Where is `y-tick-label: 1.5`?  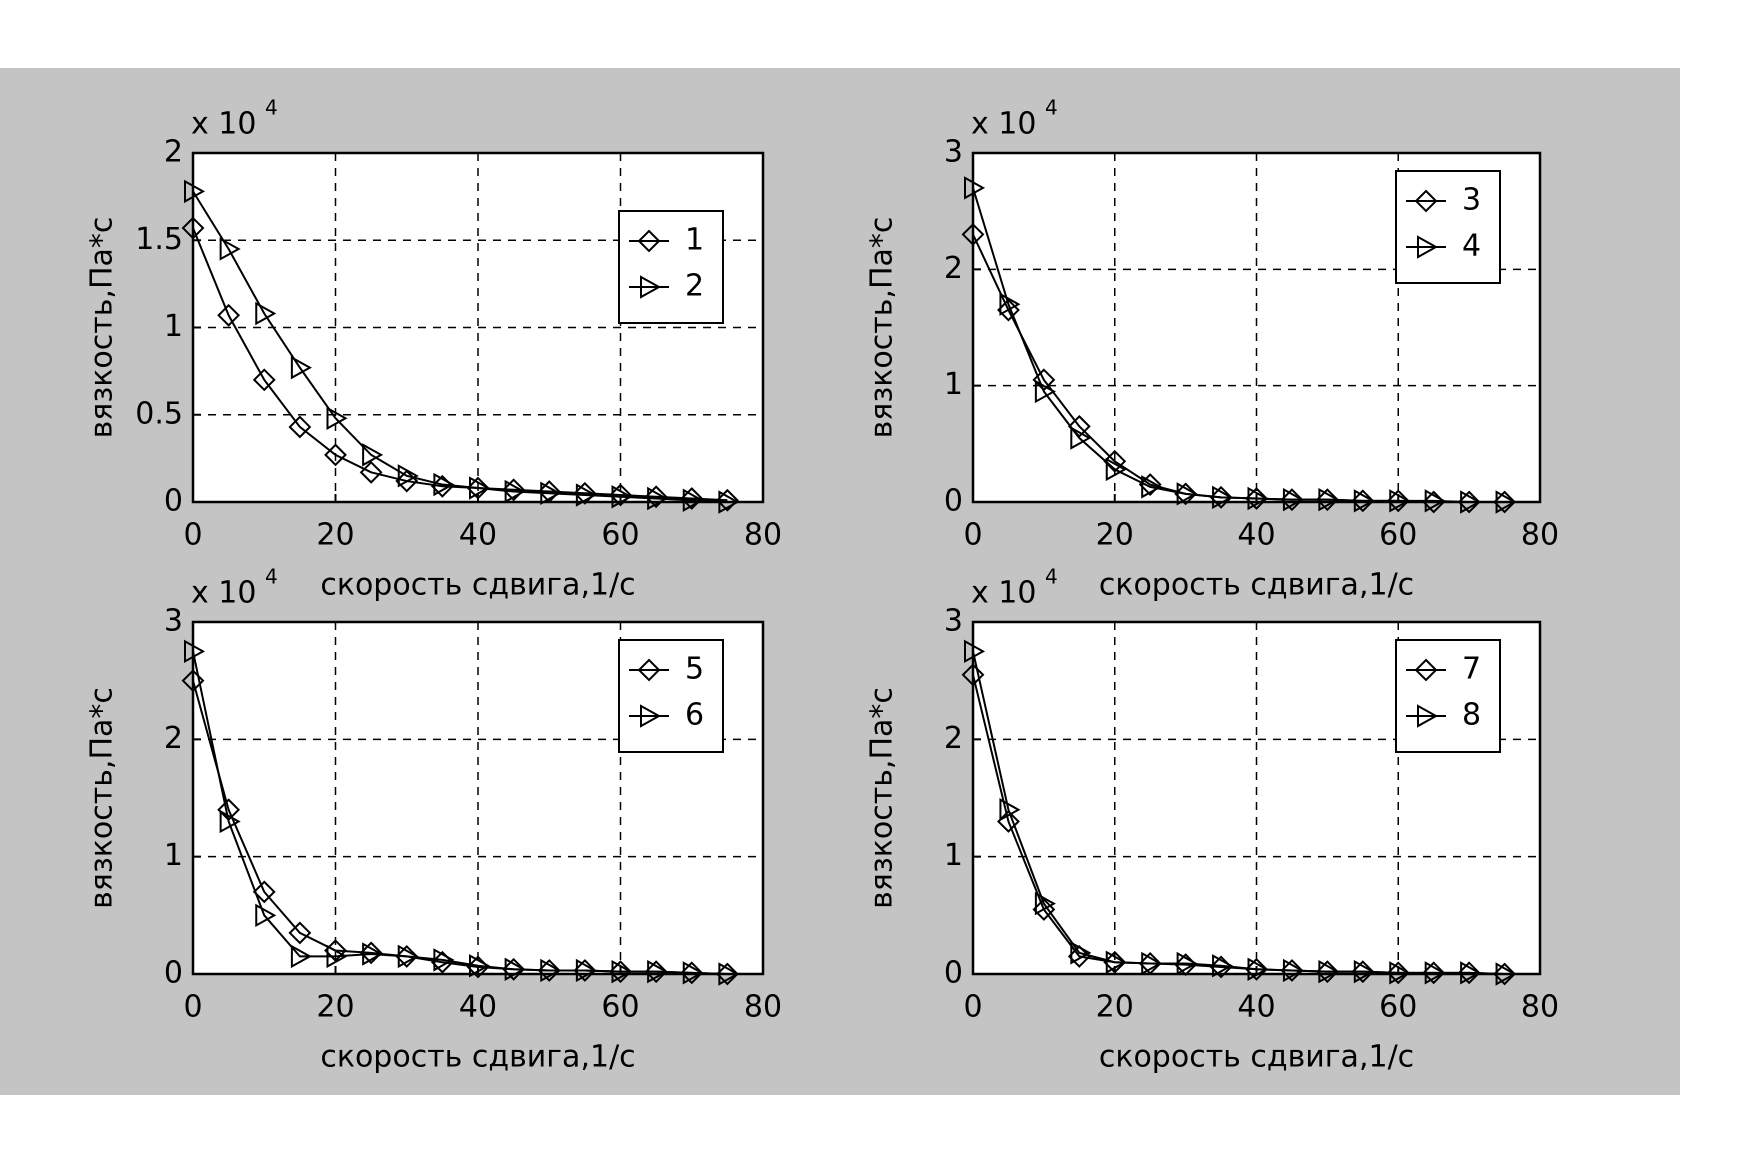
y-tick-label: 1.5 is located at coordinates (159, 239).